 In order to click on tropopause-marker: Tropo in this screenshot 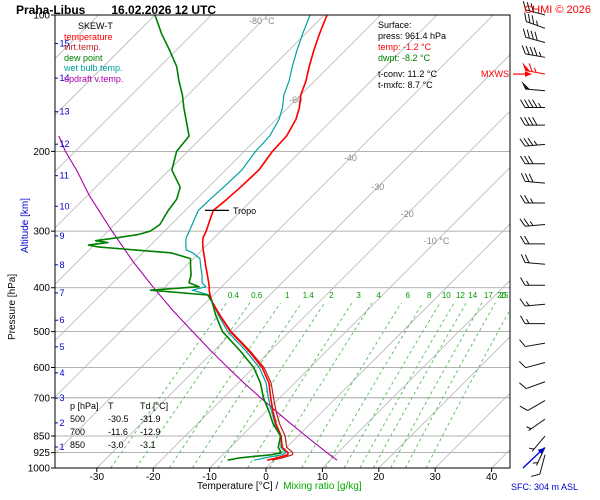, I will do `click(230, 211)`.